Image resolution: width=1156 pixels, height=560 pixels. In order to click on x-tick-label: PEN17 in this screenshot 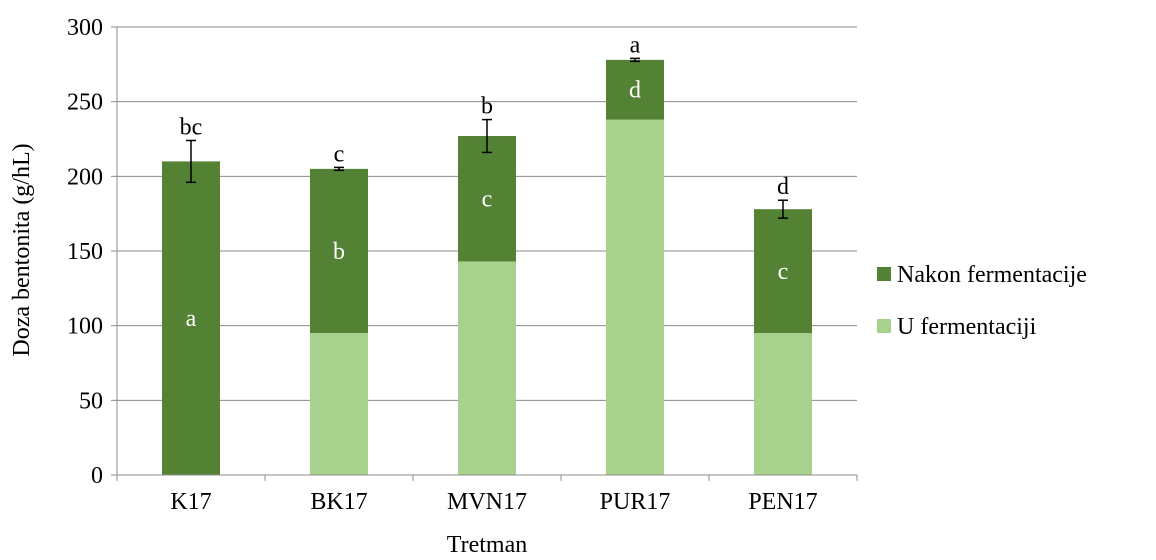, I will do `click(782, 502)`.